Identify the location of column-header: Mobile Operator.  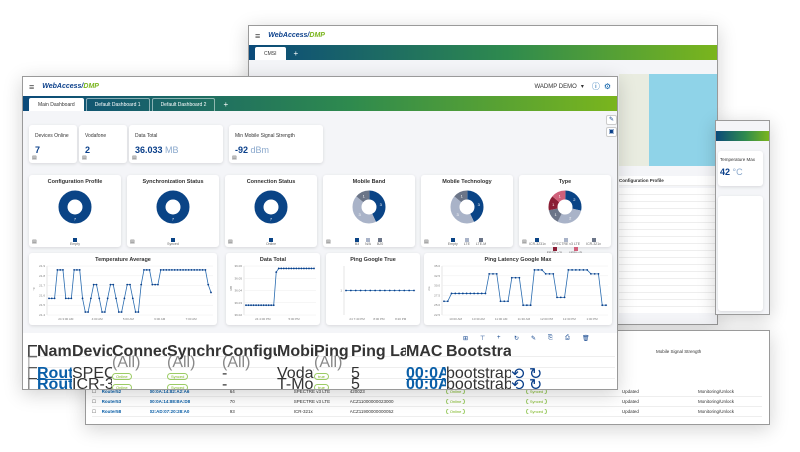
(295, 351).